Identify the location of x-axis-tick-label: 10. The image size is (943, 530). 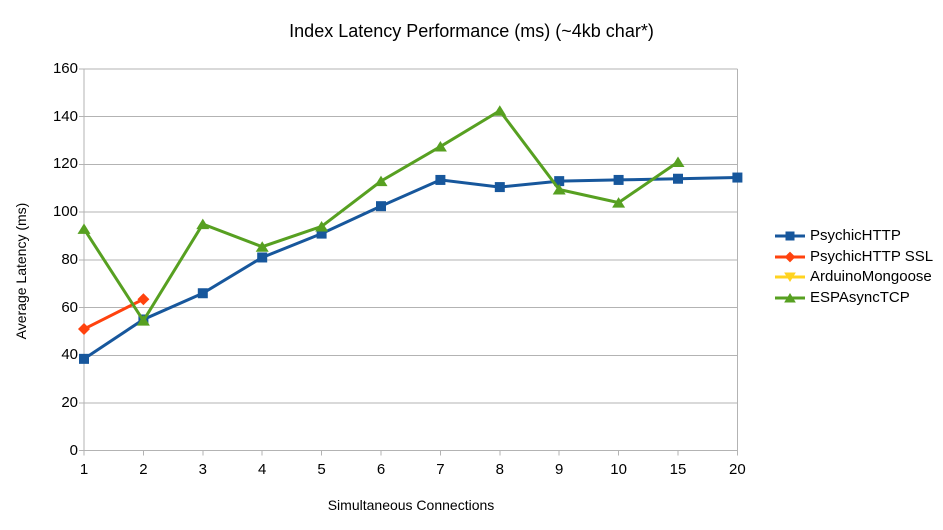
(618, 469).